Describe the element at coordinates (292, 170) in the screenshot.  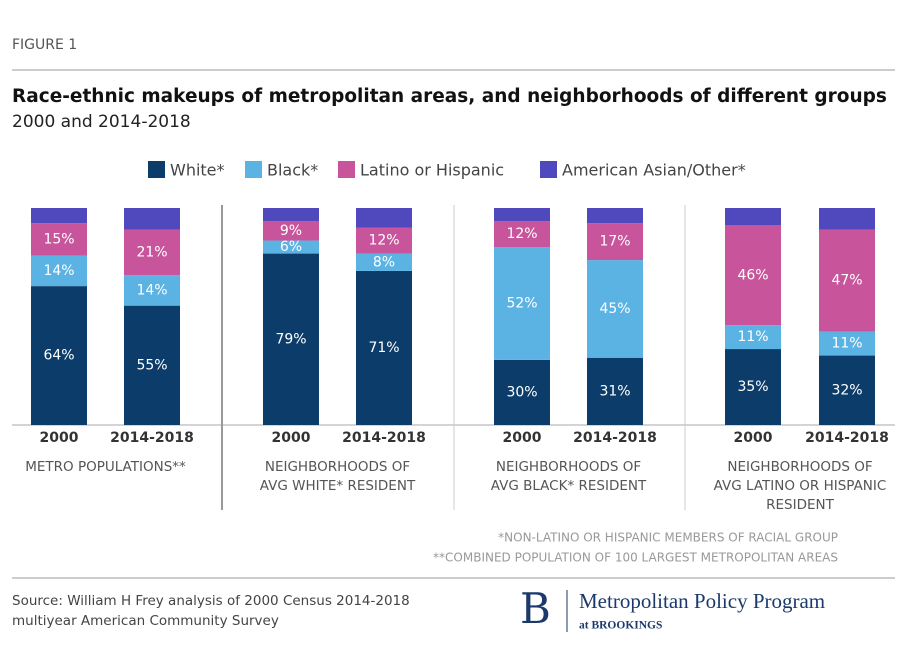
I see `legend-label: Black*` at that location.